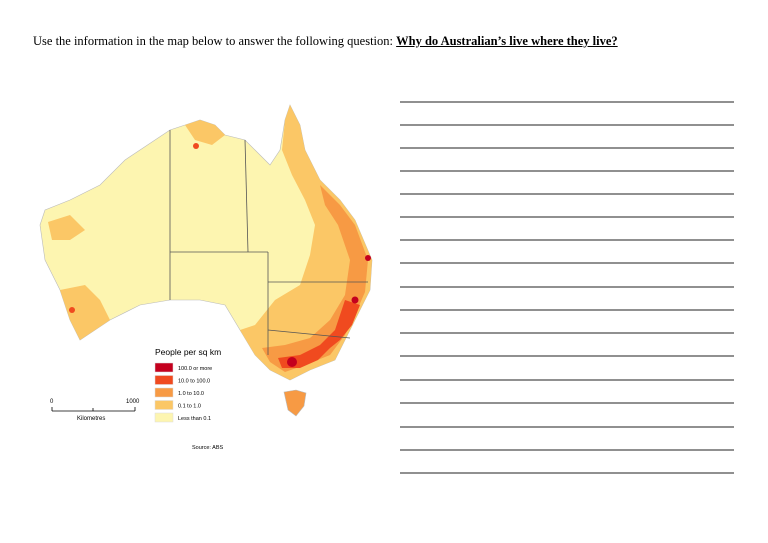  What do you see at coordinates (194, 382) in the screenshot?
I see `legend-label: 10.0 to 100.0` at bounding box center [194, 382].